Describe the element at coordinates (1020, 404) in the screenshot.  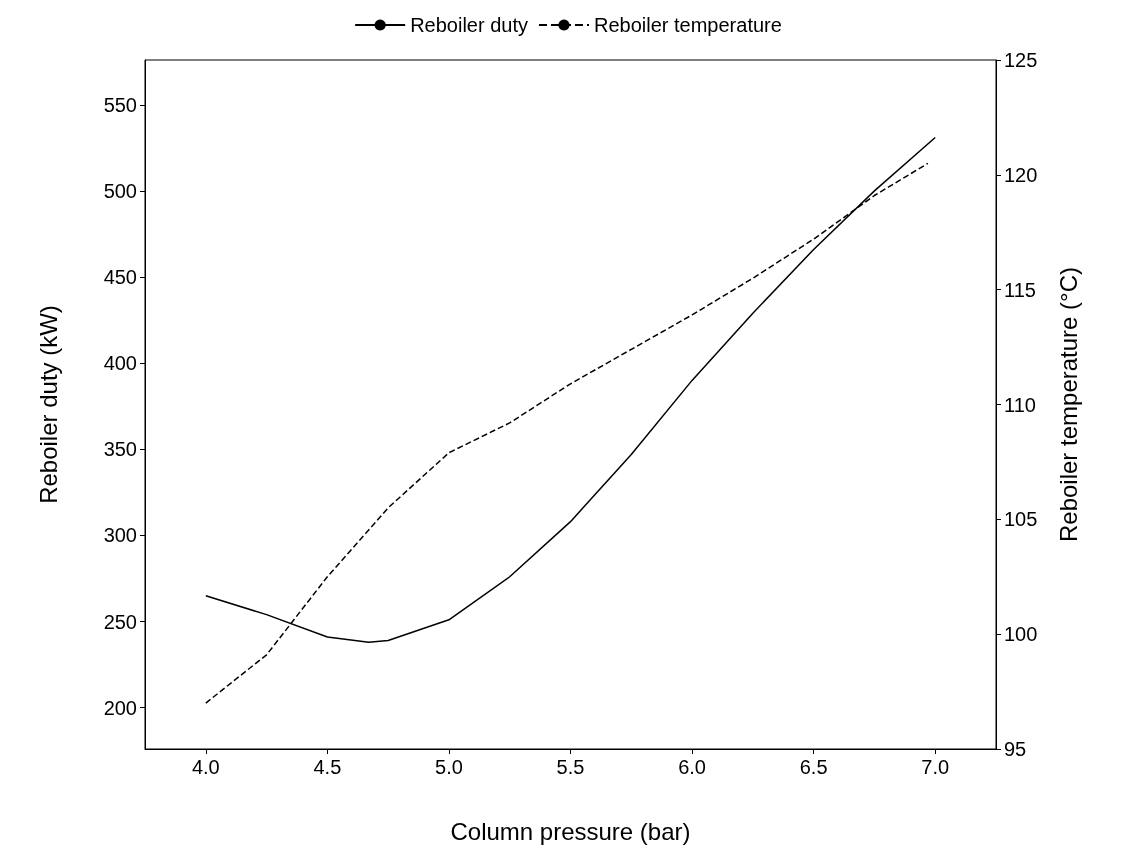
I see `y2-tick-label: 110` at that location.